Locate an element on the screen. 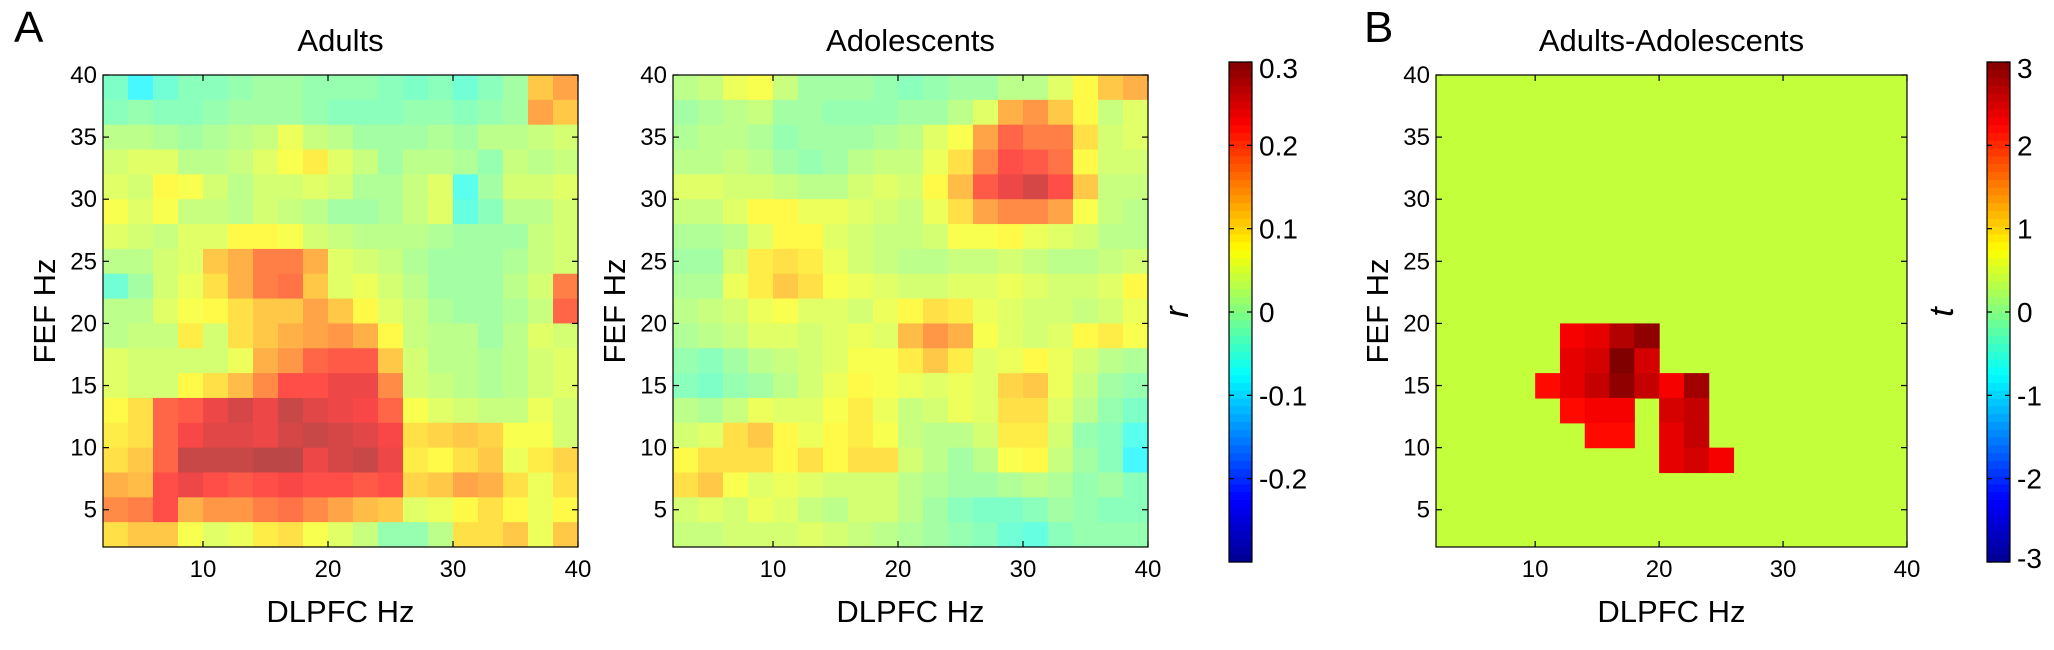 The image size is (2054, 650). y-tick-label: 20 is located at coordinates (1416, 323).